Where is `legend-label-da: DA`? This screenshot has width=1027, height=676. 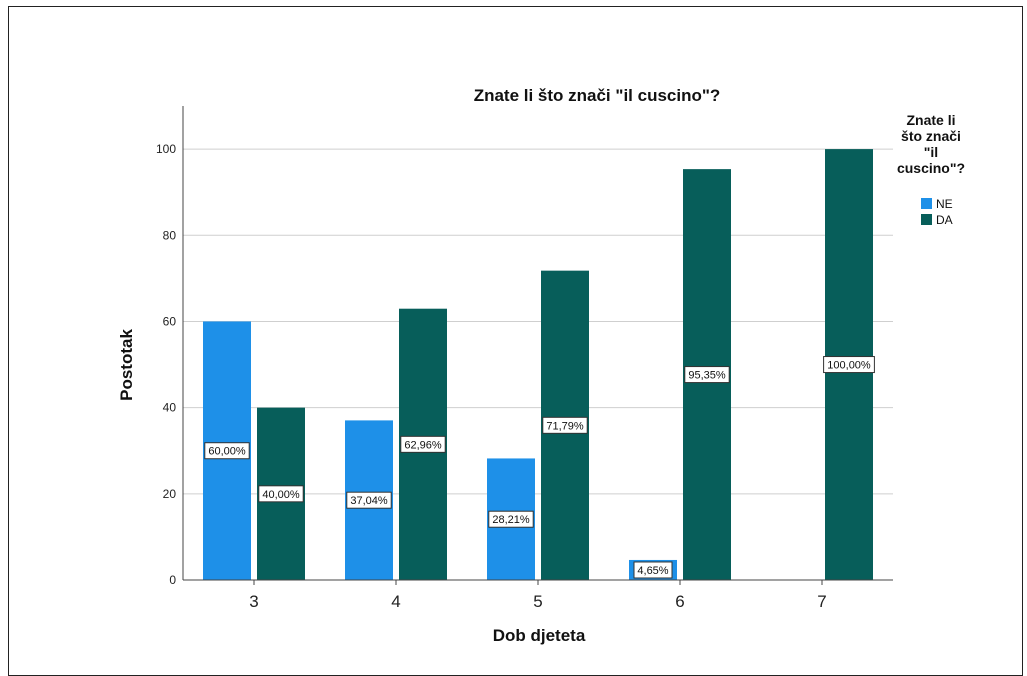 legend-label-da: DA is located at coordinates (944, 220).